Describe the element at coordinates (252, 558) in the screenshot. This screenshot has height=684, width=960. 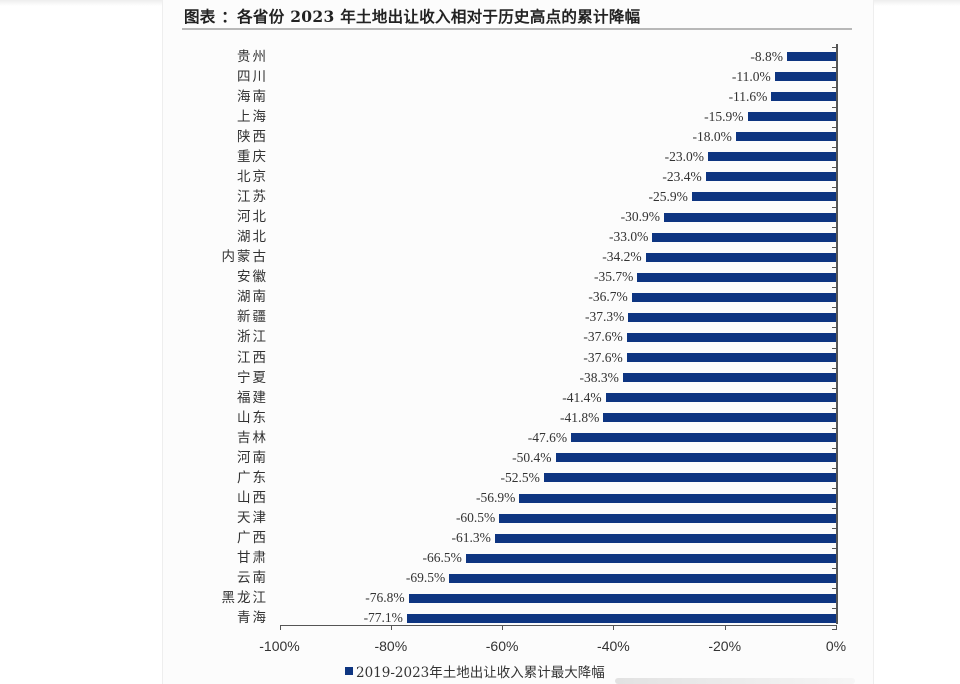
I see `category-label: 甘肃` at that location.